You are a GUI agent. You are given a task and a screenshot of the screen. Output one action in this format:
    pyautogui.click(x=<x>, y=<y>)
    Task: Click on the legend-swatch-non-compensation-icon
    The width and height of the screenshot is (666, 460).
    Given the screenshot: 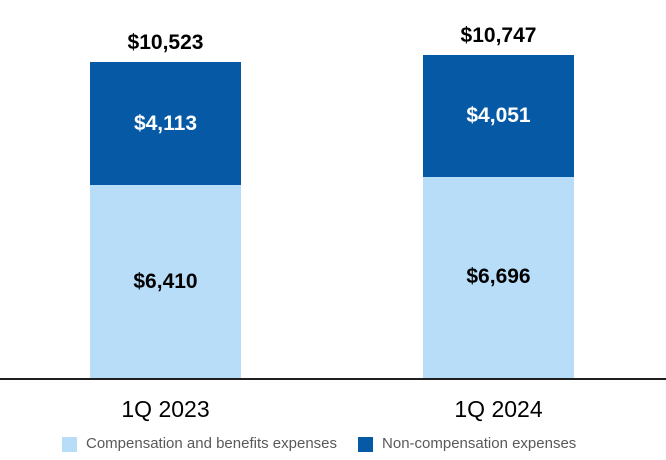 What is the action you would take?
    pyautogui.click(x=366, y=444)
    